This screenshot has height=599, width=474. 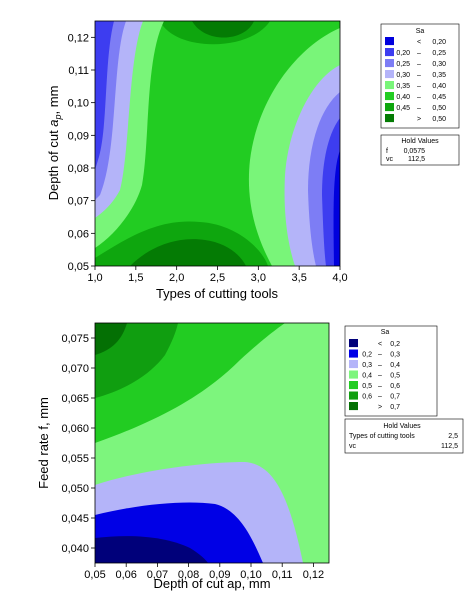 What do you see at coordinates (75, 339) in the screenshot?
I see `y-tick-label: 0,075` at bounding box center [75, 339].